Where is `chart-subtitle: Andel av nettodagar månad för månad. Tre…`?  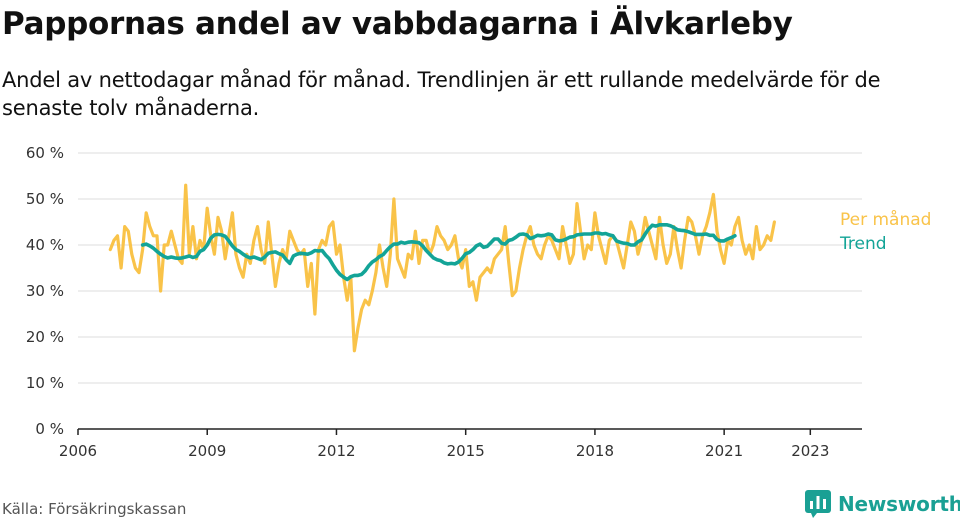
chart-subtitle: Andel av nettodagar månad för månad. Tre… is located at coordinates (441, 94).